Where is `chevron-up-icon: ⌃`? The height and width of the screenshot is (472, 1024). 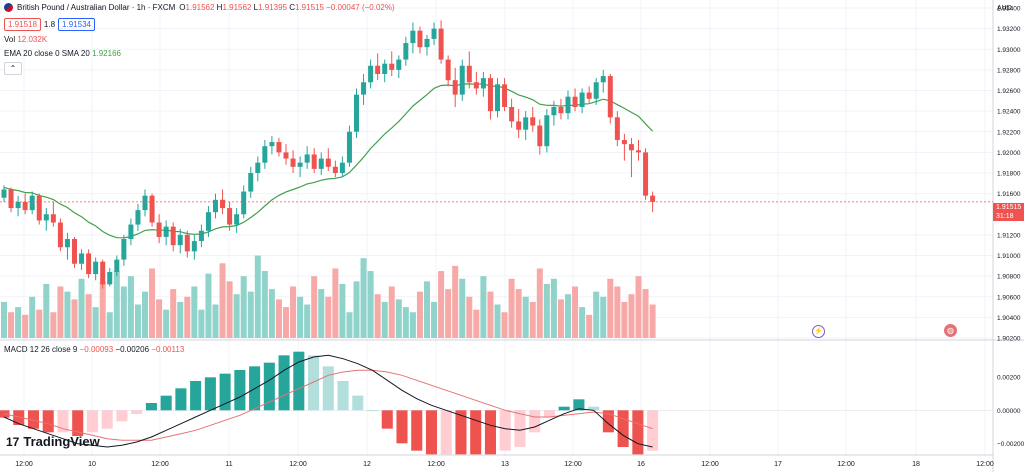
chevron-up-icon: ⌃ is located at coordinates (13, 68).